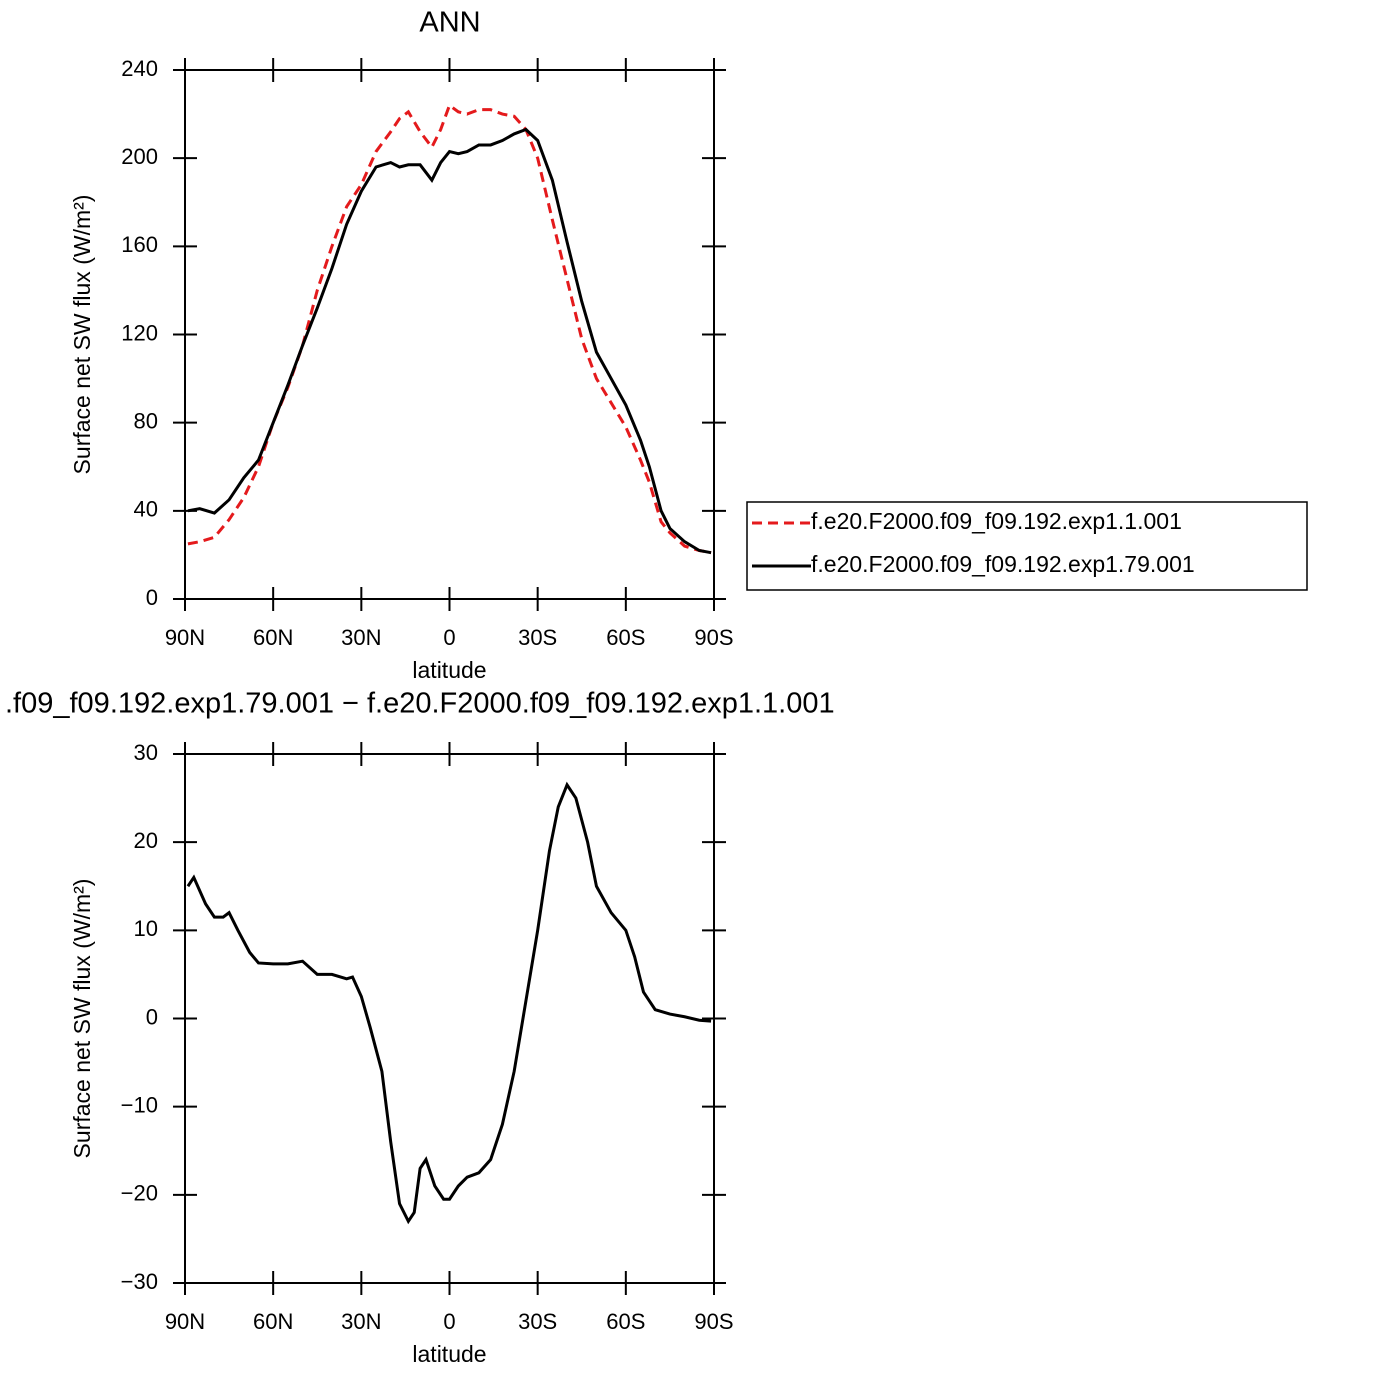 The width and height of the screenshot is (1377, 1385). Describe the element at coordinates (1027, 546) in the screenshot. I see `legend-box` at that location.